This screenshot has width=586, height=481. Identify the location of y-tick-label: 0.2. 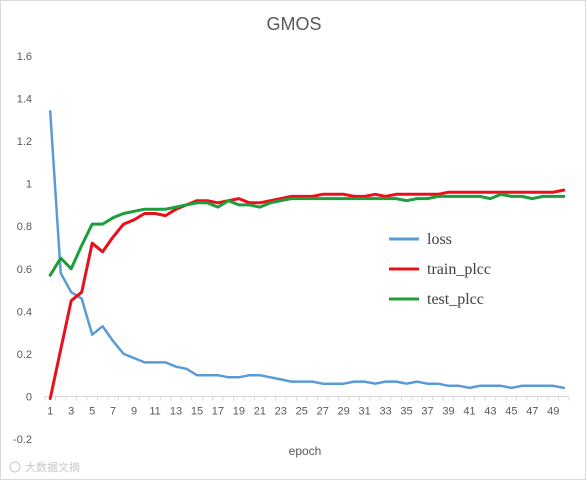
(24, 355).